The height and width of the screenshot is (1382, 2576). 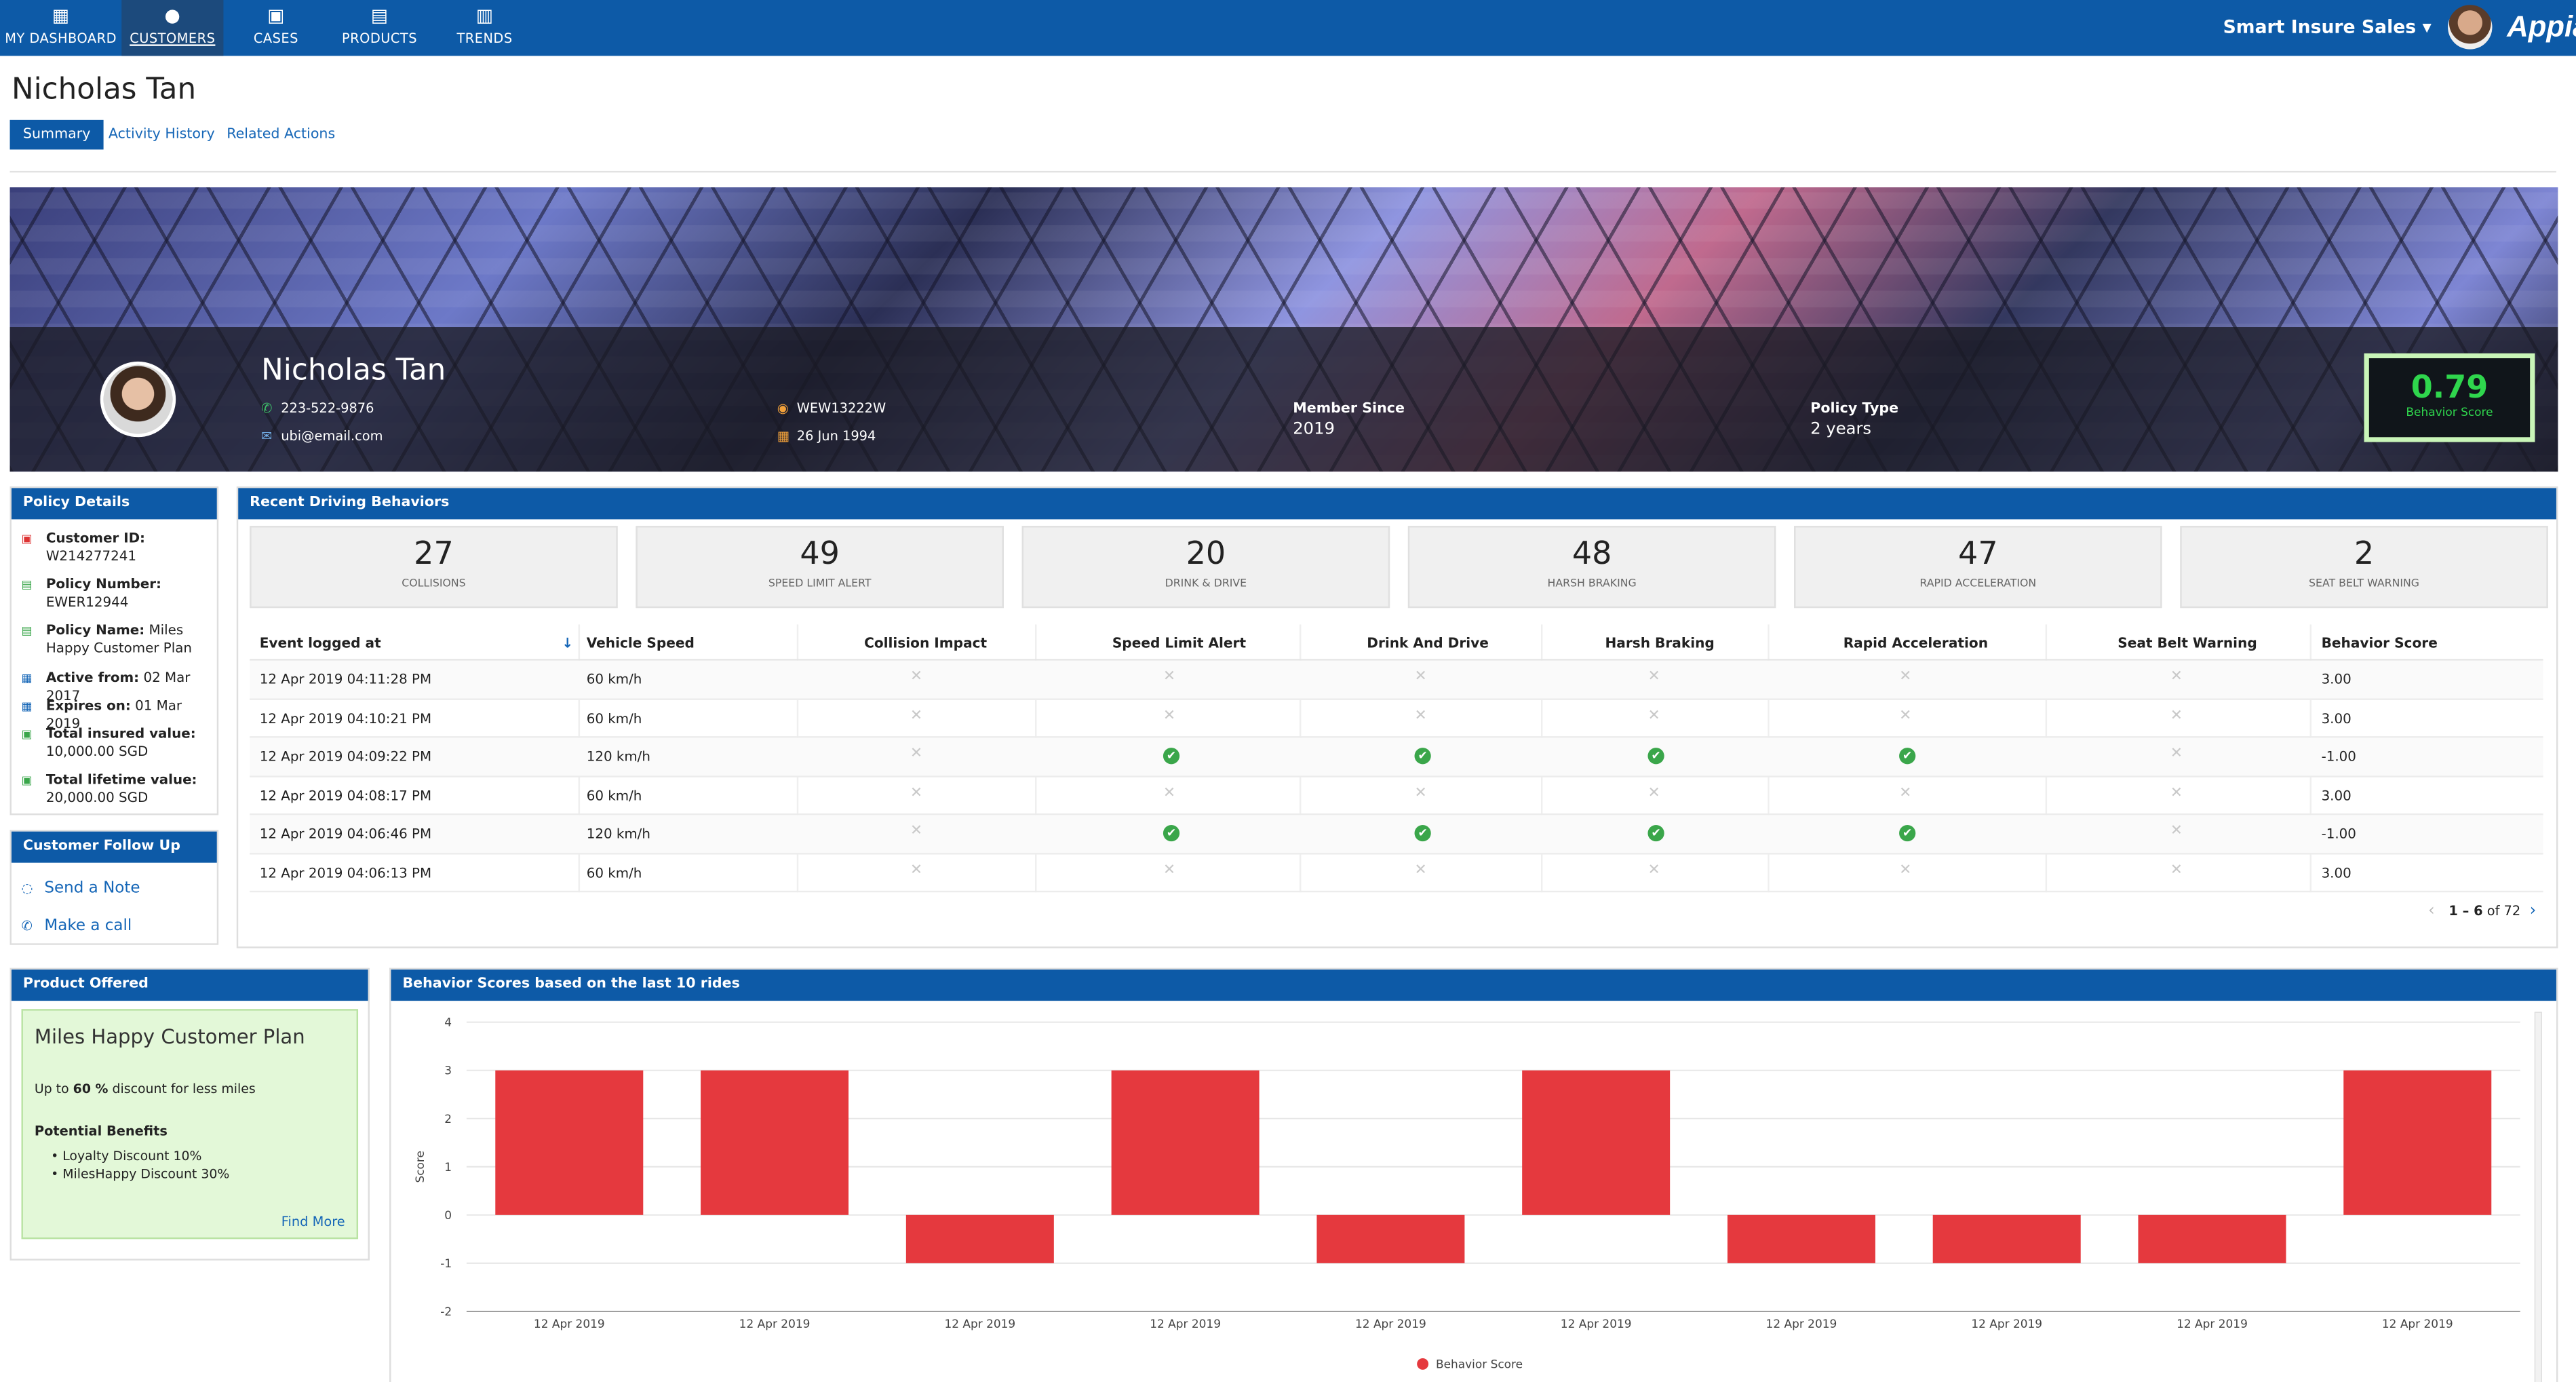 I want to click on id-card-icon: ▣, so click(x=27, y=539).